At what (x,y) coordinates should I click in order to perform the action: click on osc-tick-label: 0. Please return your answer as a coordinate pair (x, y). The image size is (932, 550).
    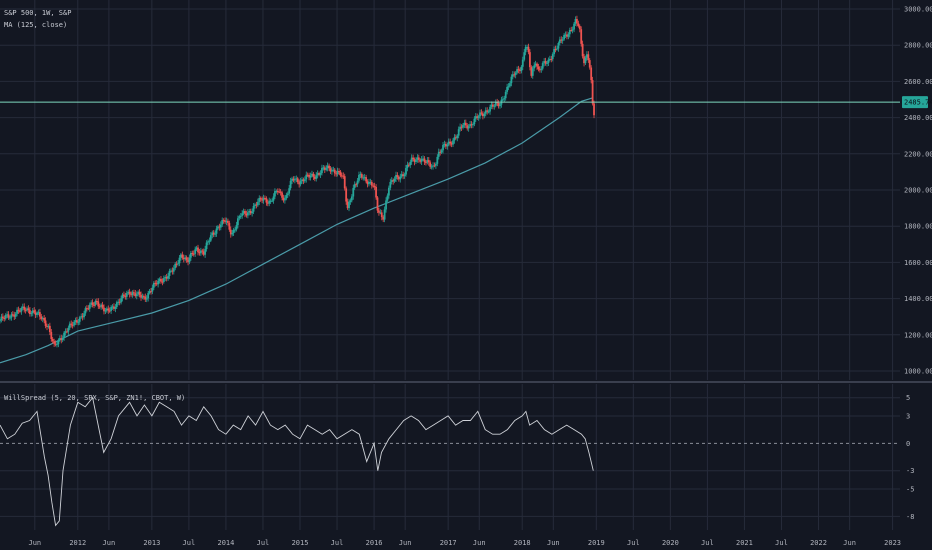
    Looking at the image, I should click on (908, 444).